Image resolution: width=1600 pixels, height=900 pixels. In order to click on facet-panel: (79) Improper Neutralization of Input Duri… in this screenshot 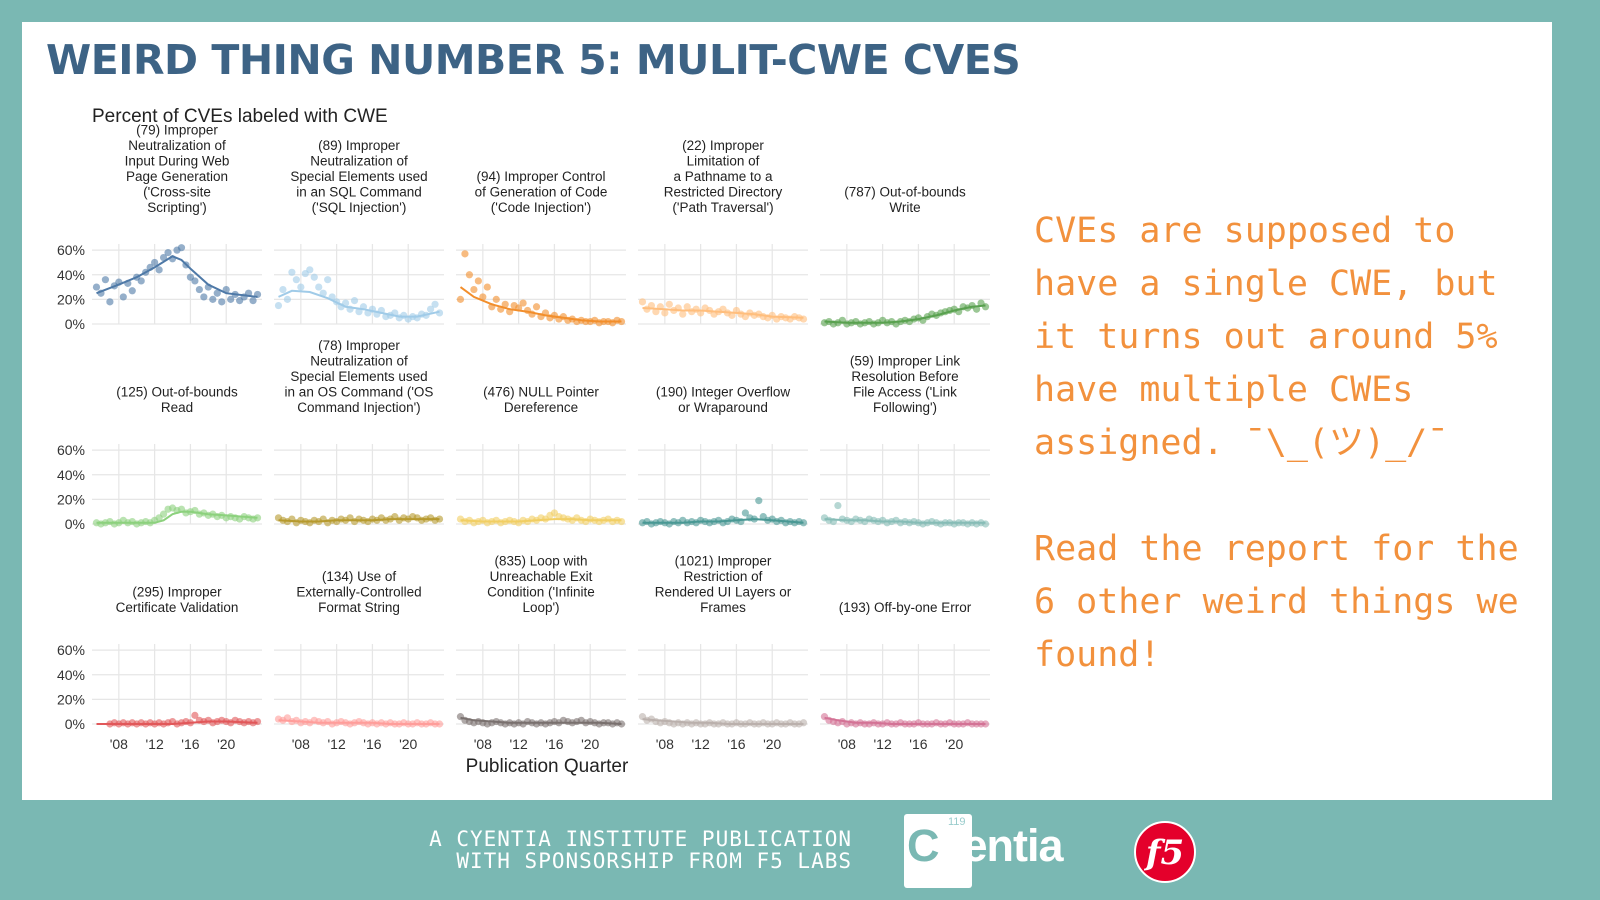, I will do `click(159, 227)`.